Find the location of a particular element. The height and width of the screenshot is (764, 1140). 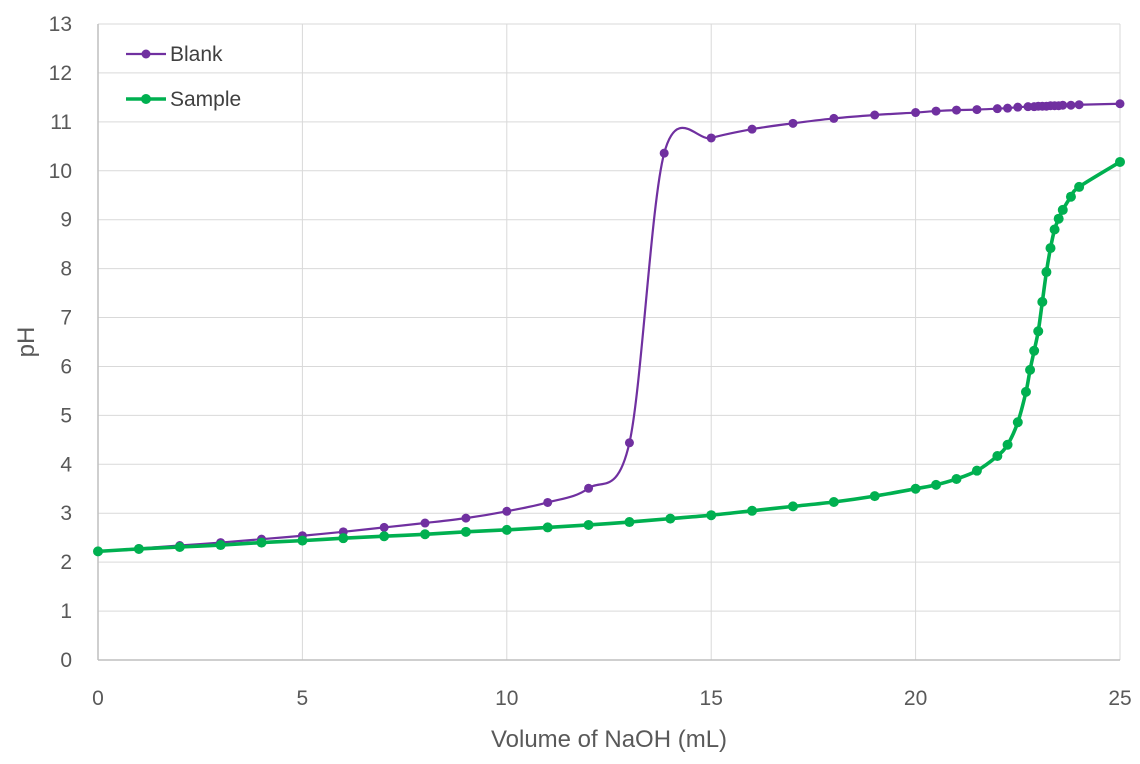

y-tick-label: 13 is located at coordinates (60, 24).